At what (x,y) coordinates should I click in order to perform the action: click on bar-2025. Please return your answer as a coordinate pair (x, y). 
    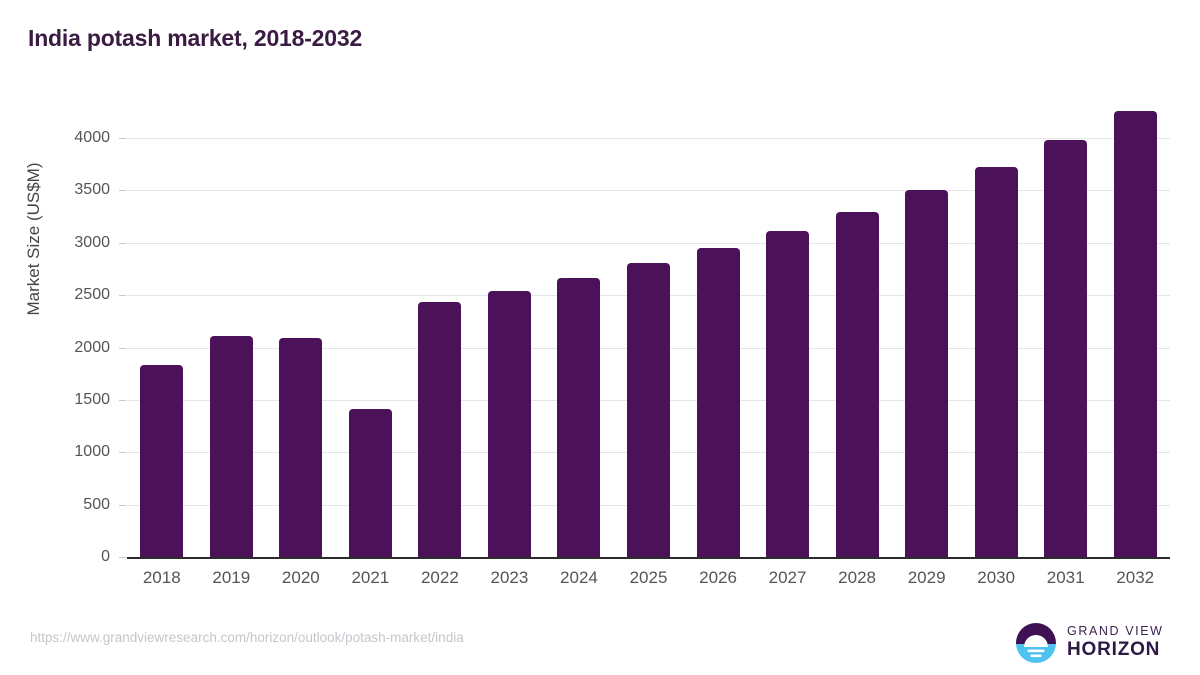
    Looking at the image, I should click on (648, 410).